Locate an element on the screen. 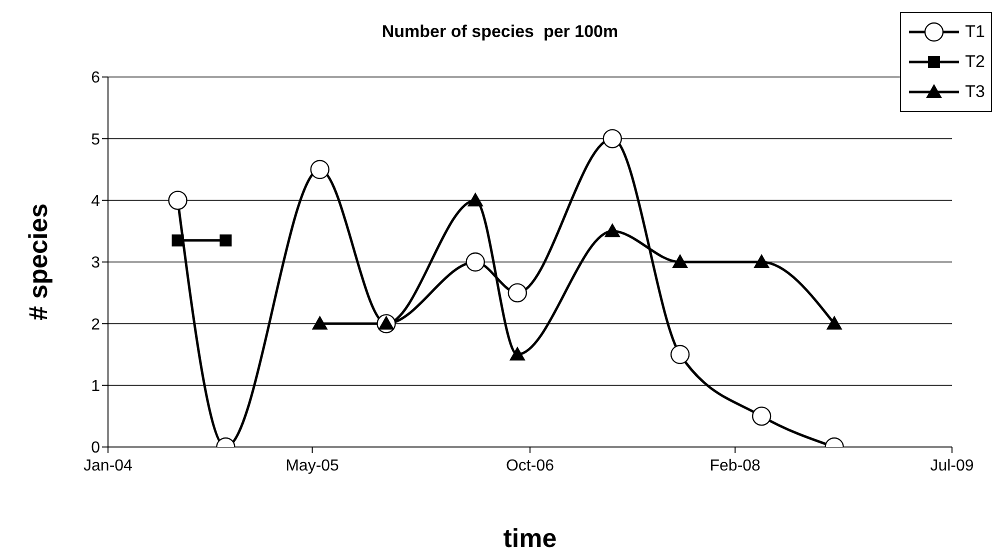 The height and width of the screenshot is (557, 1000). y-tick-label: 6 is located at coordinates (95, 78).